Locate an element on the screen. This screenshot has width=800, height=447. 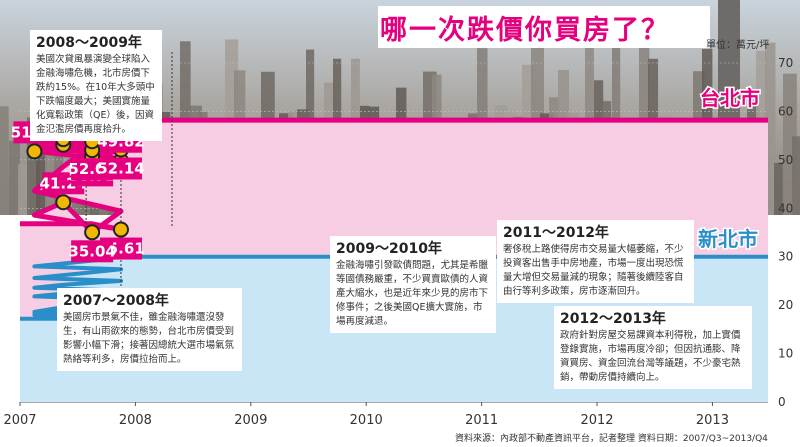
y-tick-label: 70 is located at coordinates (785, 63).